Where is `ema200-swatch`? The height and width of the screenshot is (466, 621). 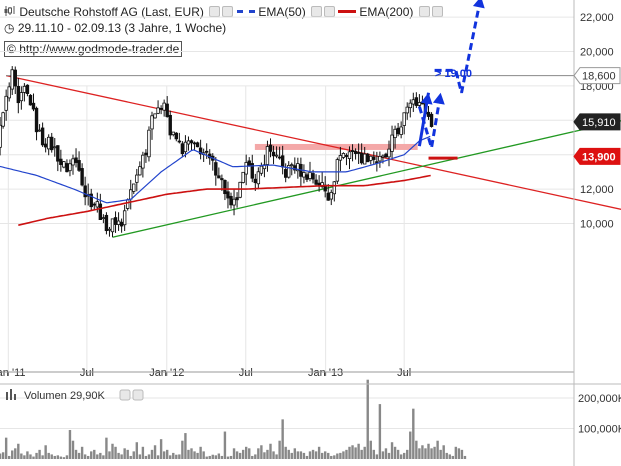 ema200-swatch is located at coordinates (347, 11).